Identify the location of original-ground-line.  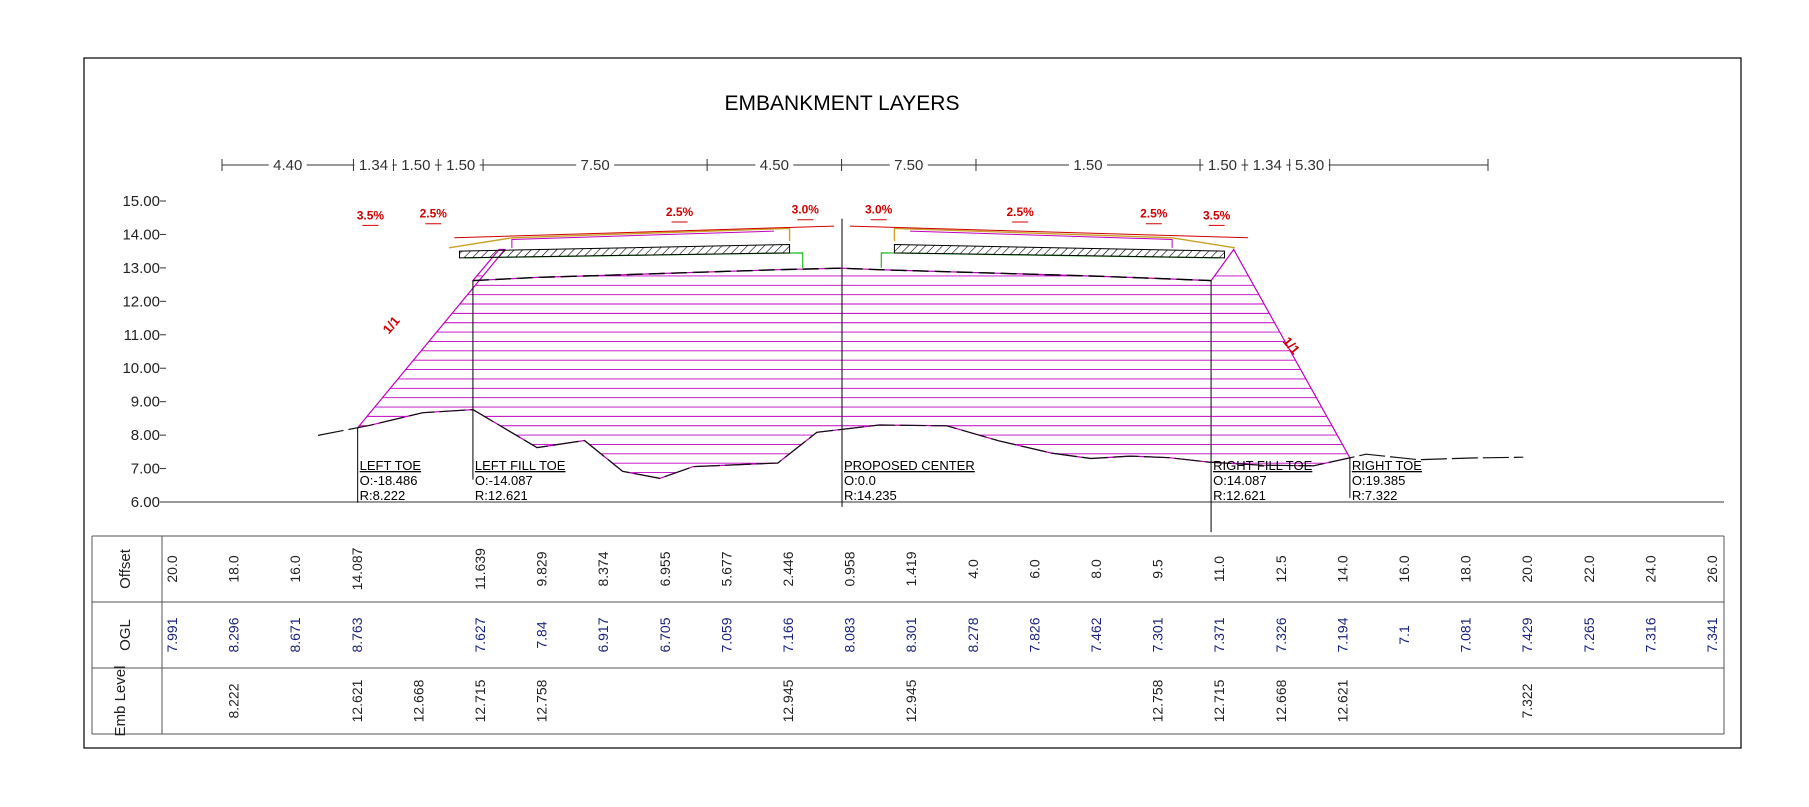
(920, 444).